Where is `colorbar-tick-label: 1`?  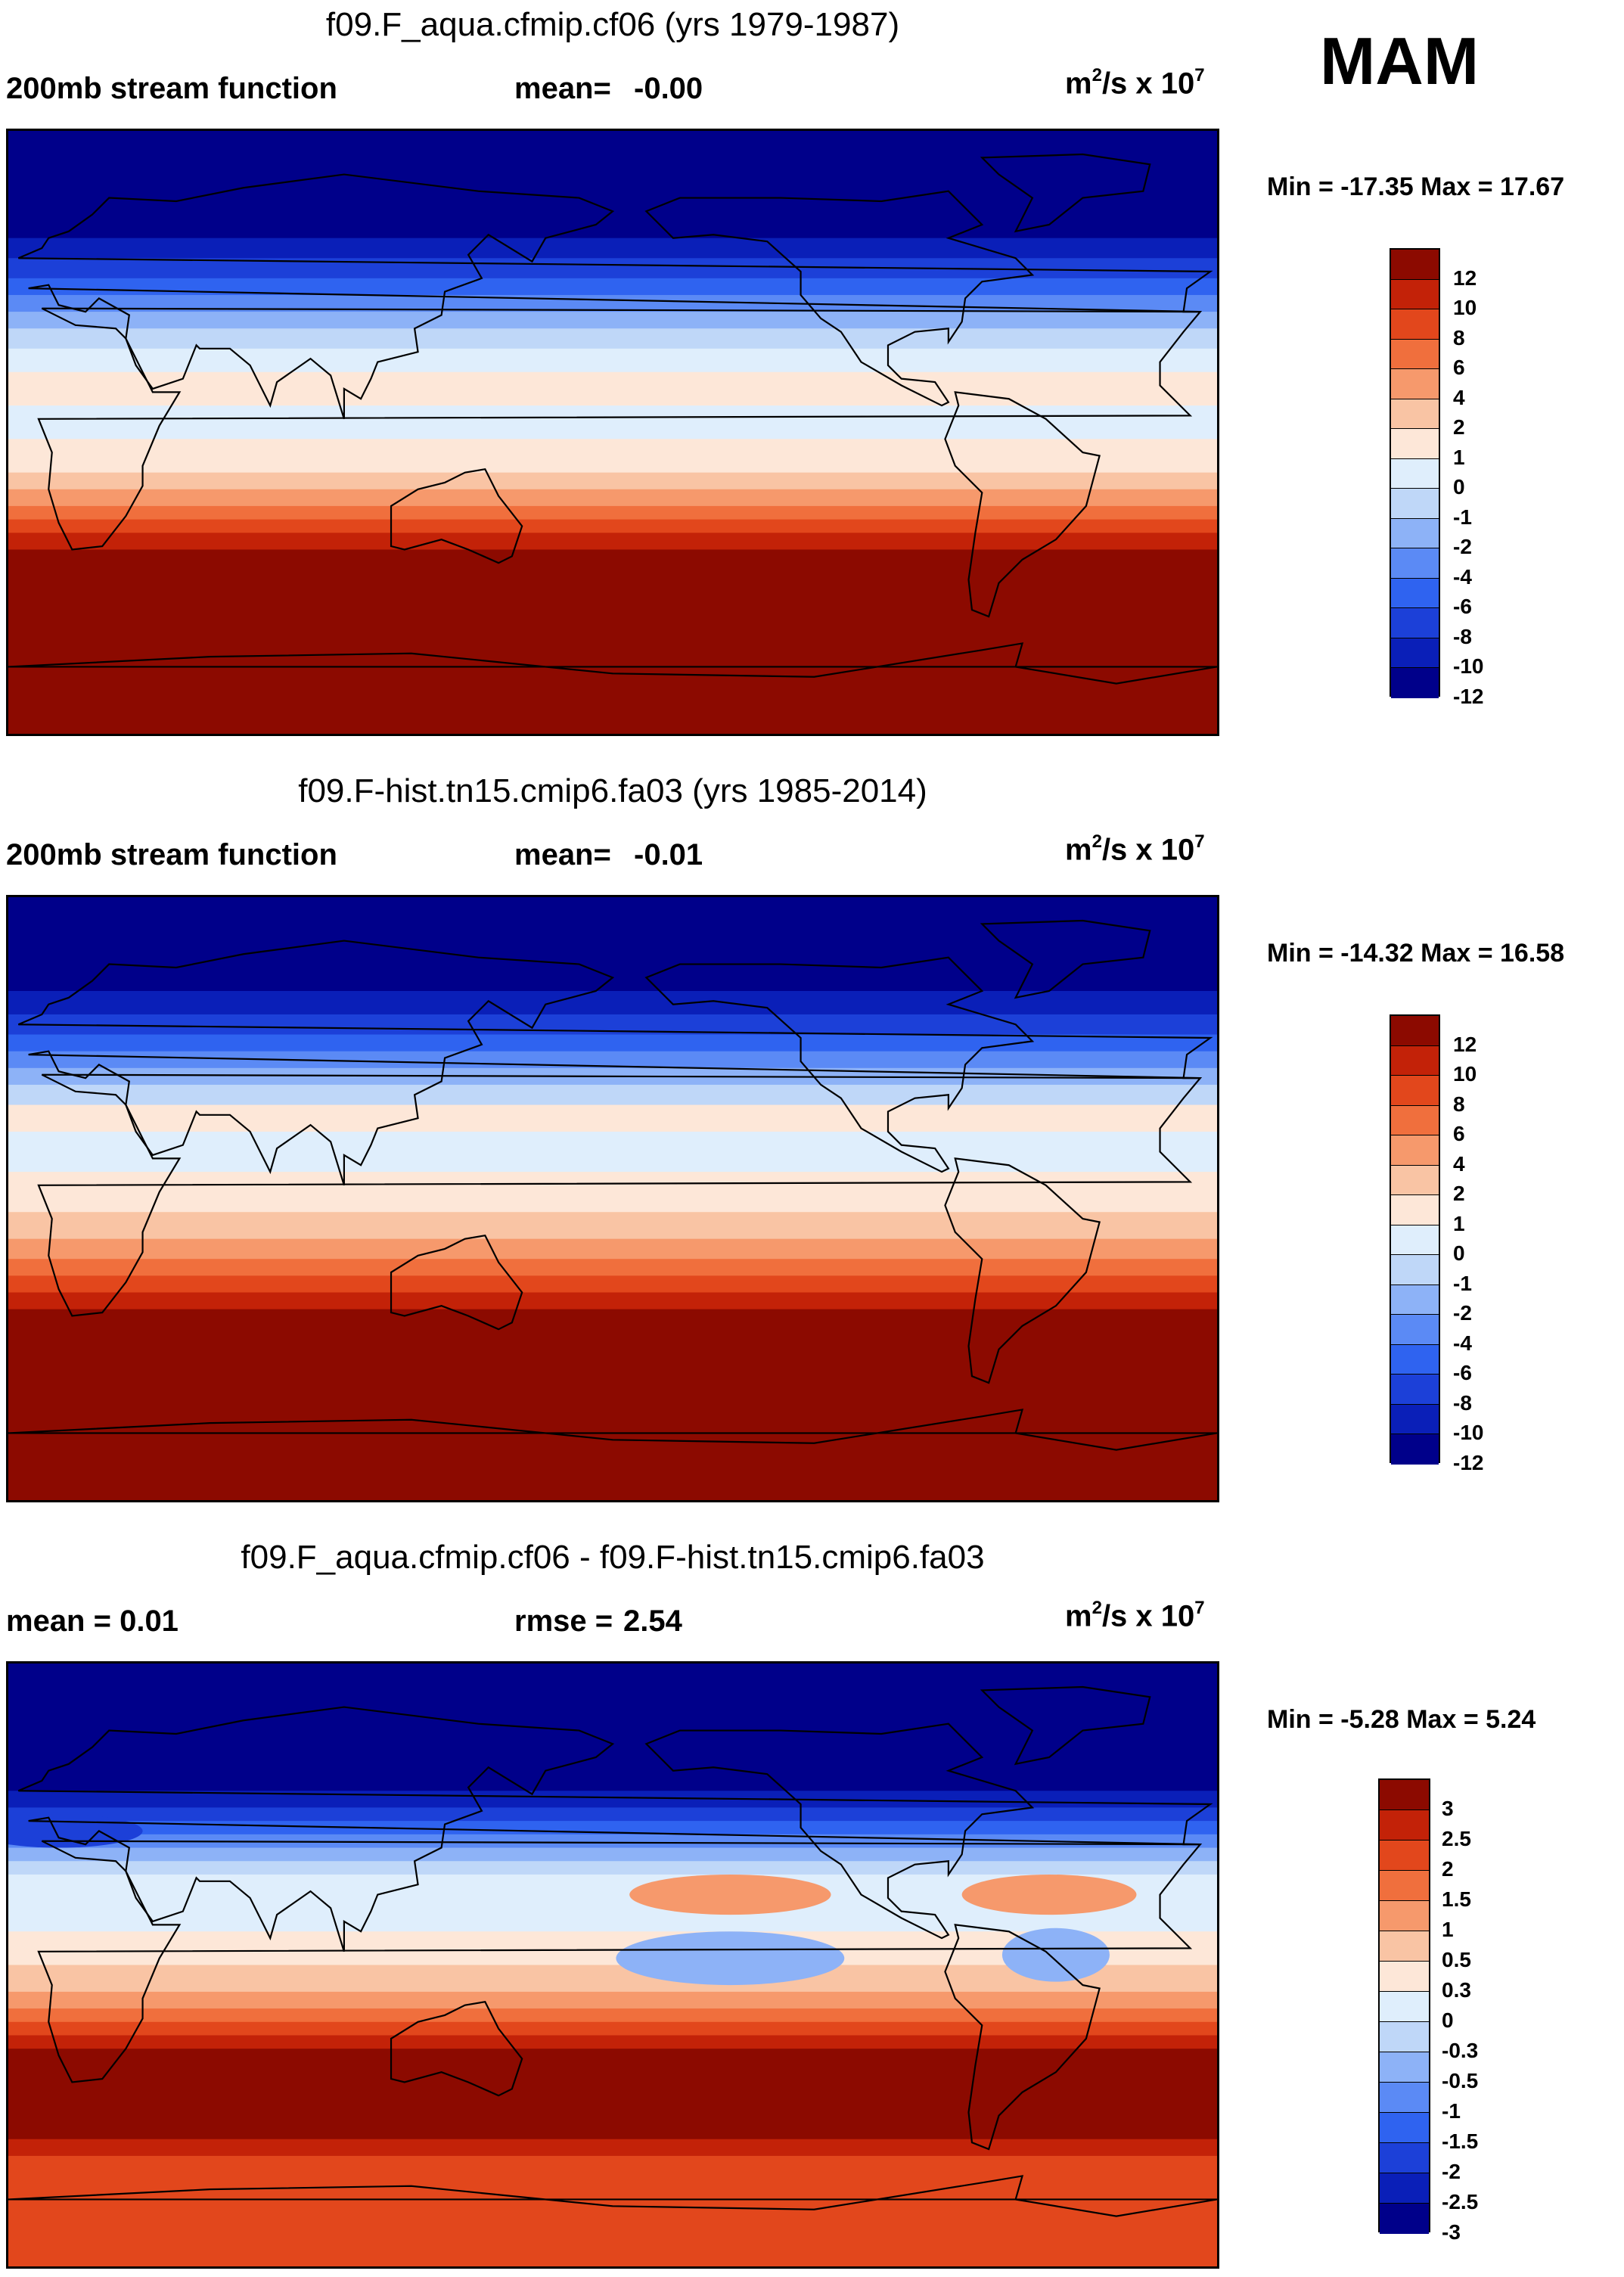 colorbar-tick-label: 1 is located at coordinates (1448, 1929).